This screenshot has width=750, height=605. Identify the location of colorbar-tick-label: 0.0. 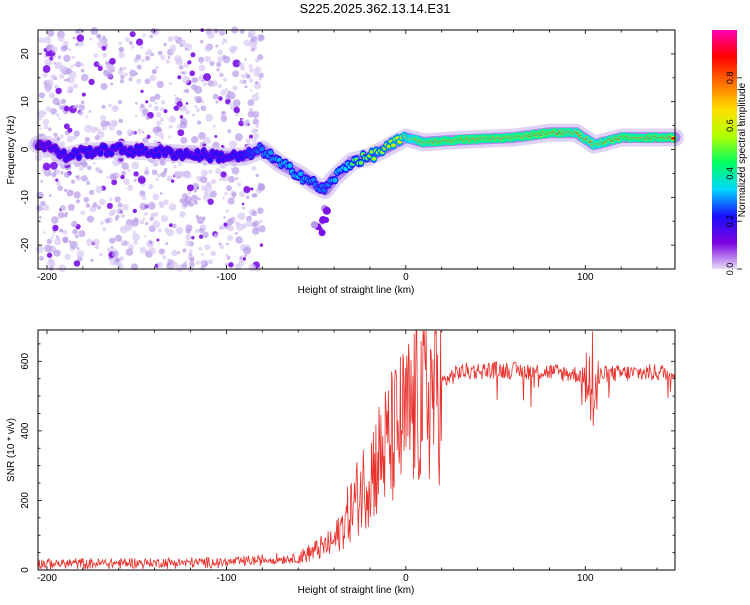
(730, 269).